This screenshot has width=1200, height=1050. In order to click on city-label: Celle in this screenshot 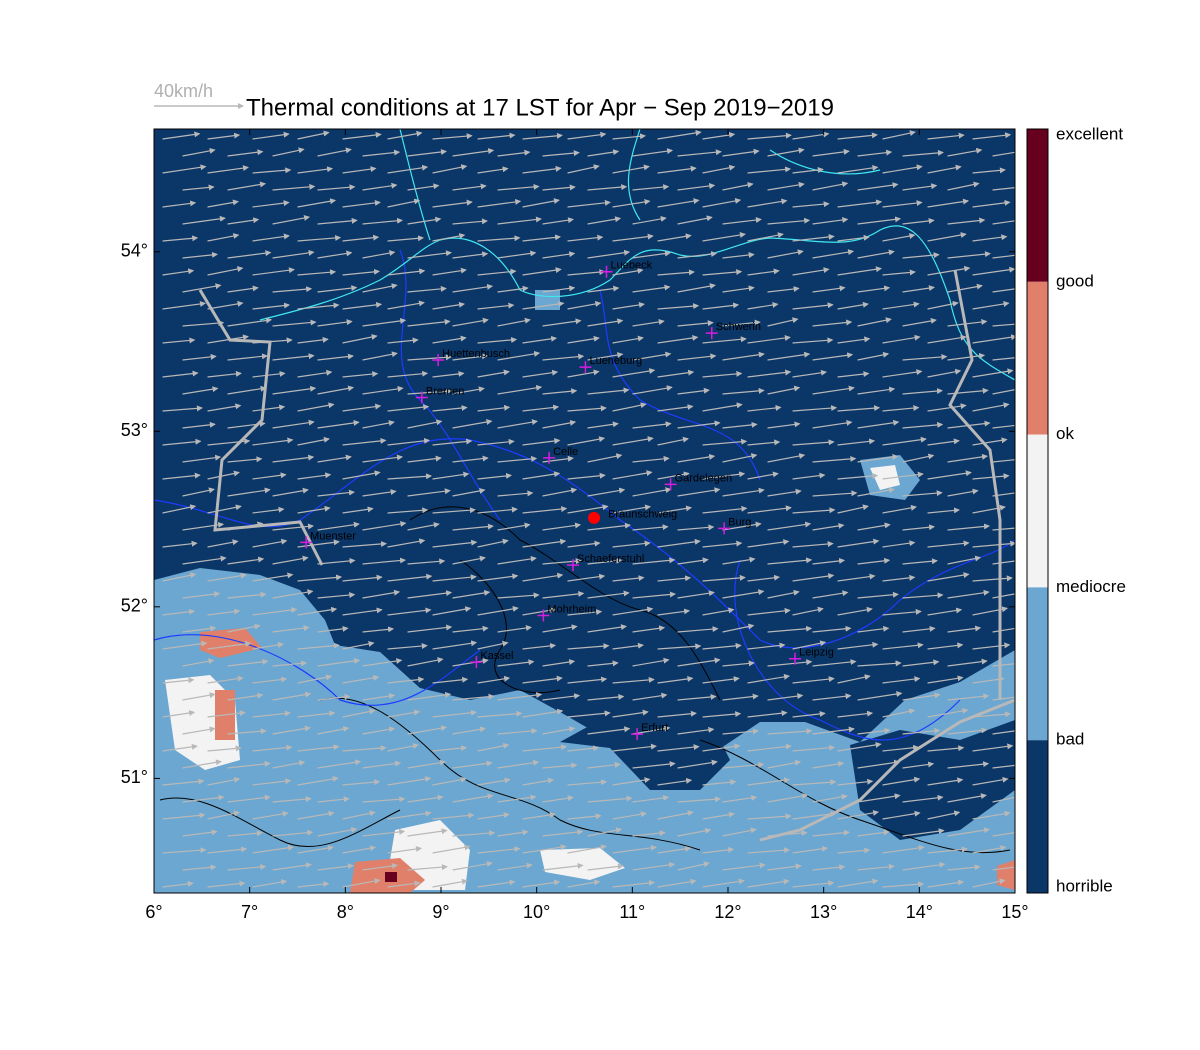, I will do `click(565, 452)`.